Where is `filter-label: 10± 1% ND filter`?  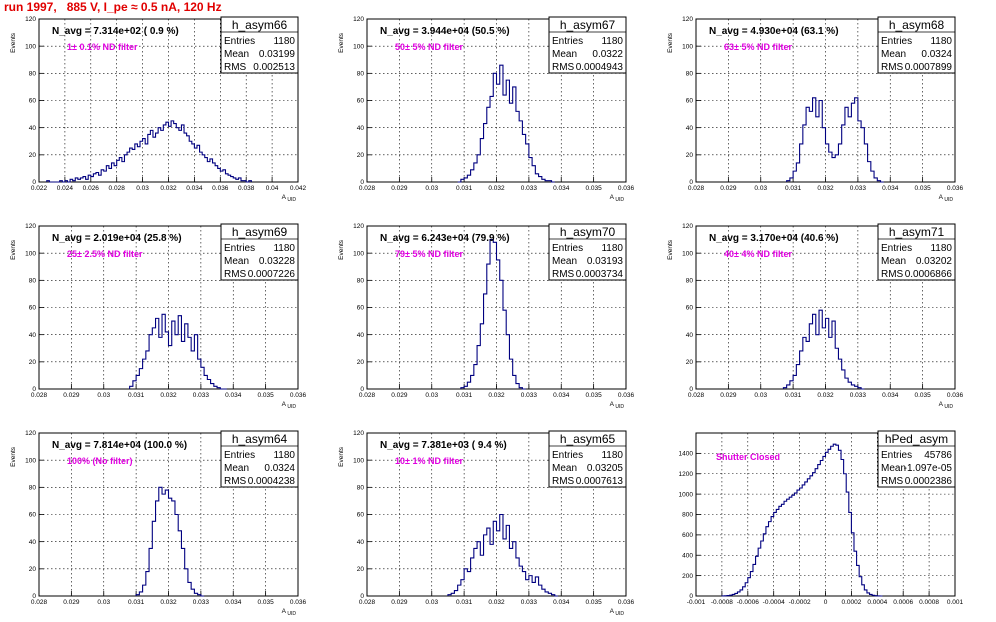
filter-label: 10± 1% ND filter is located at coordinates (429, 461).